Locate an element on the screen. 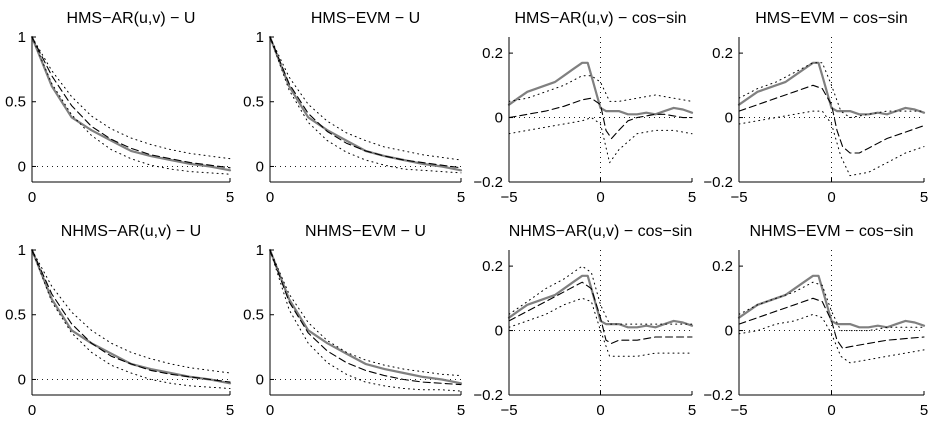  chart-title: NHMS−EVM − U is located at coordinates (365, 231).